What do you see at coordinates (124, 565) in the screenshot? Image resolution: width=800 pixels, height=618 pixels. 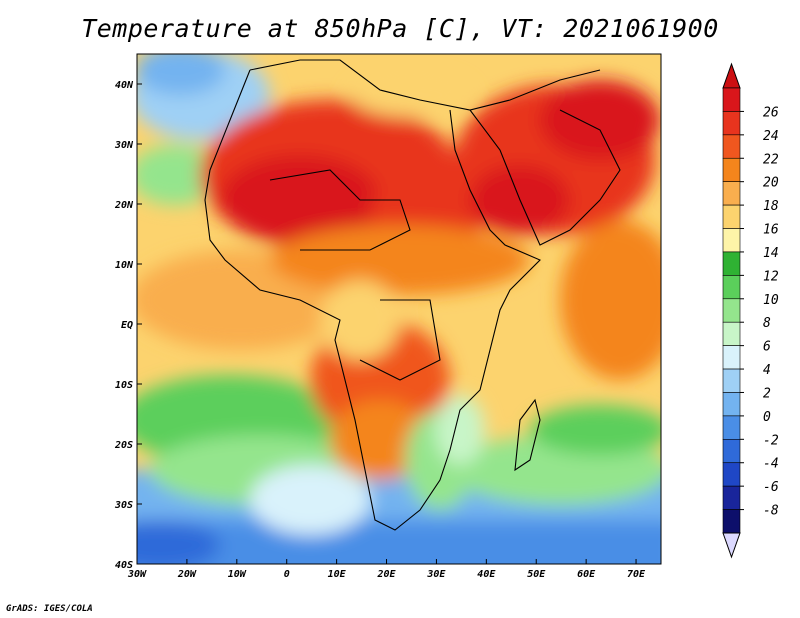 I see `lat-label: 40S` at bounding box center [124, 565].